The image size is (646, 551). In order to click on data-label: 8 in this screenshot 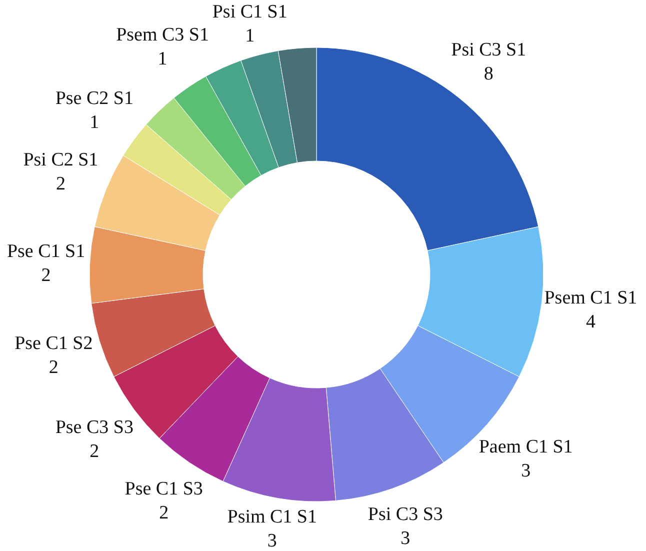, I will do `click(489, 73)`.